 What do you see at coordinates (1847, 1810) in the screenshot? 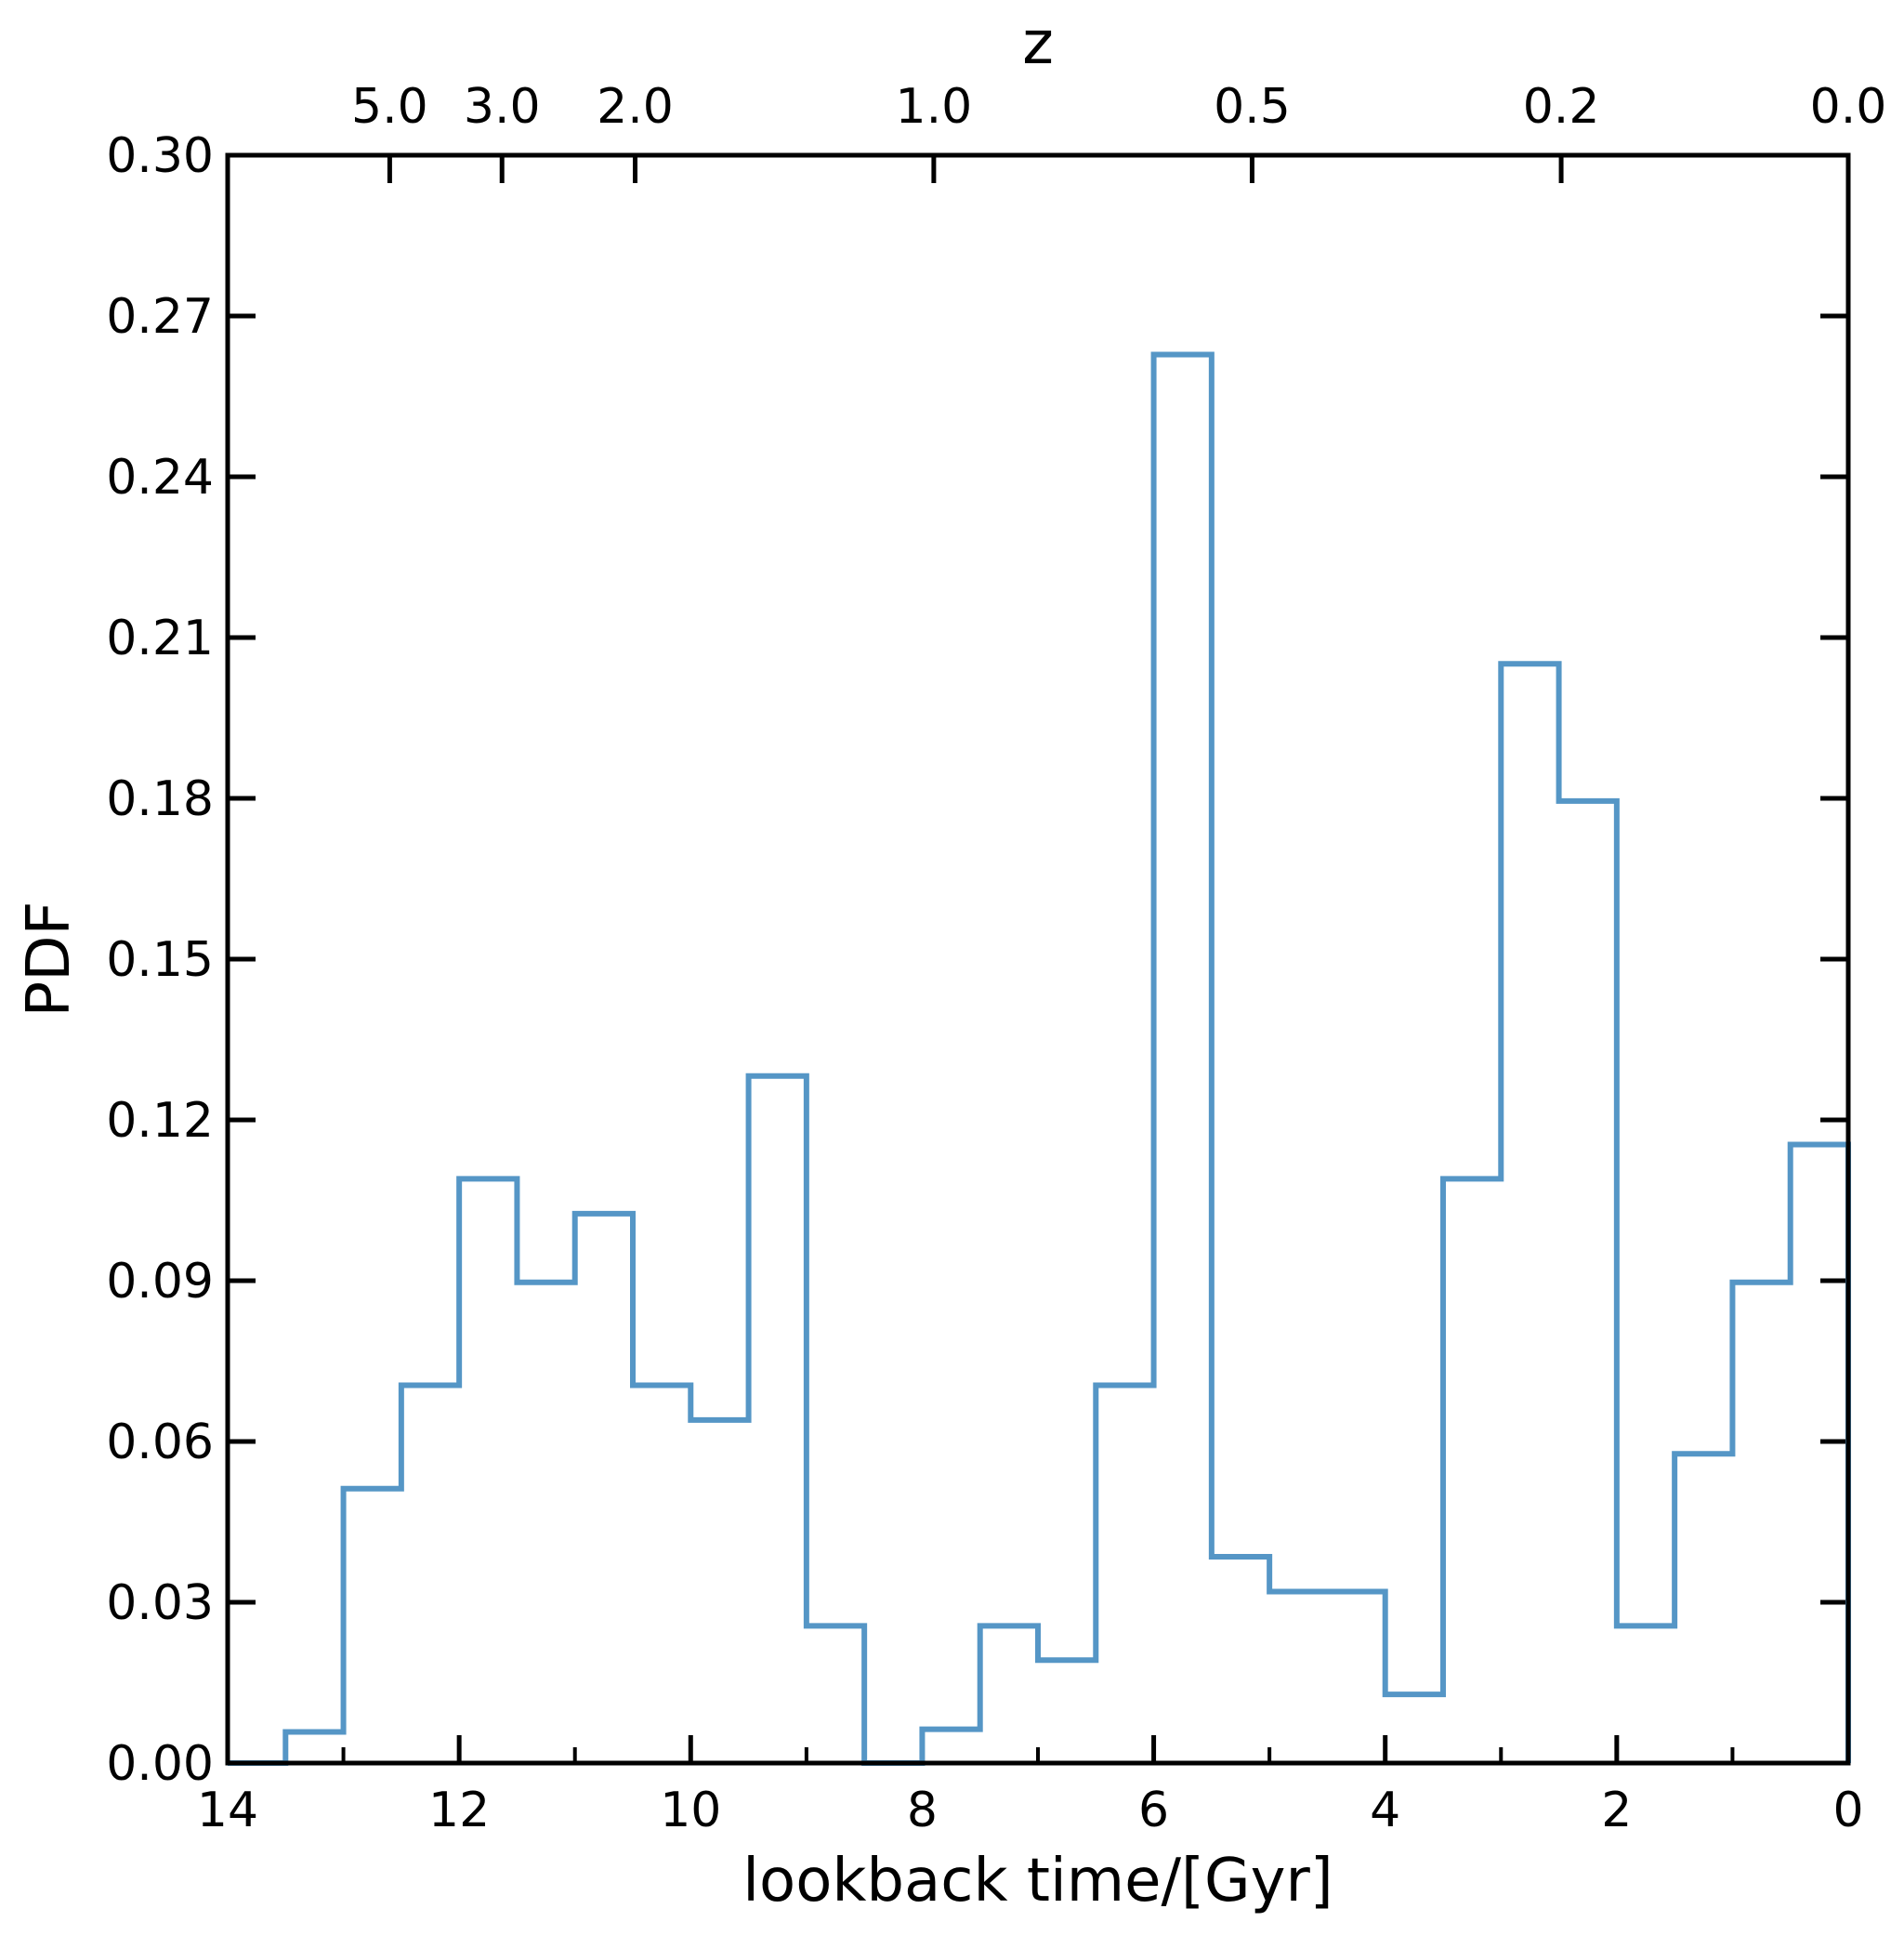
I see `x-tick-label: 0` at bounding box center [1847, 1810].